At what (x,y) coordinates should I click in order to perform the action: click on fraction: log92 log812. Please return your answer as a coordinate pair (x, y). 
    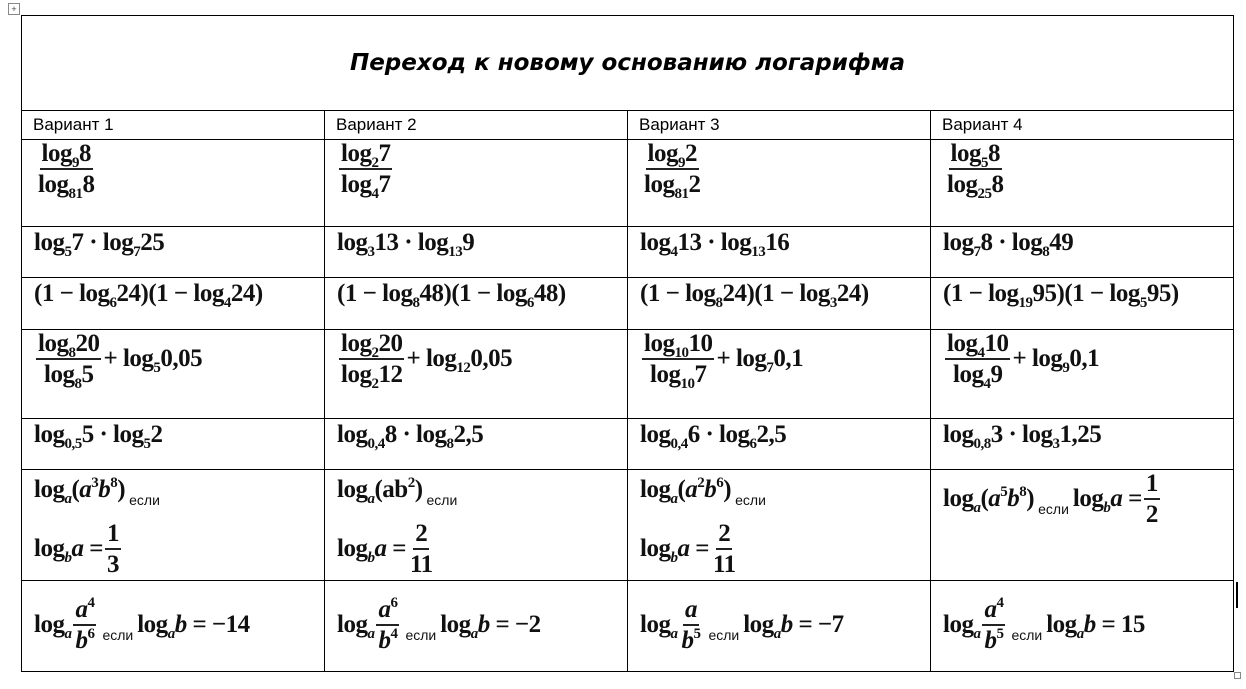
    Looking at the image, I should click on (672, 171).